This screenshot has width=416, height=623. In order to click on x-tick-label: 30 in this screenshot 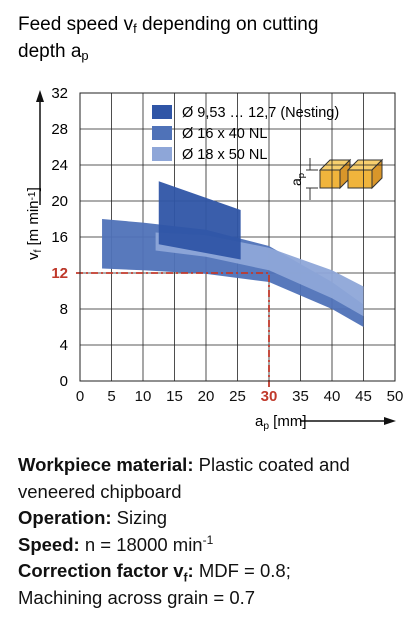, I will do `click(269, 396)`.